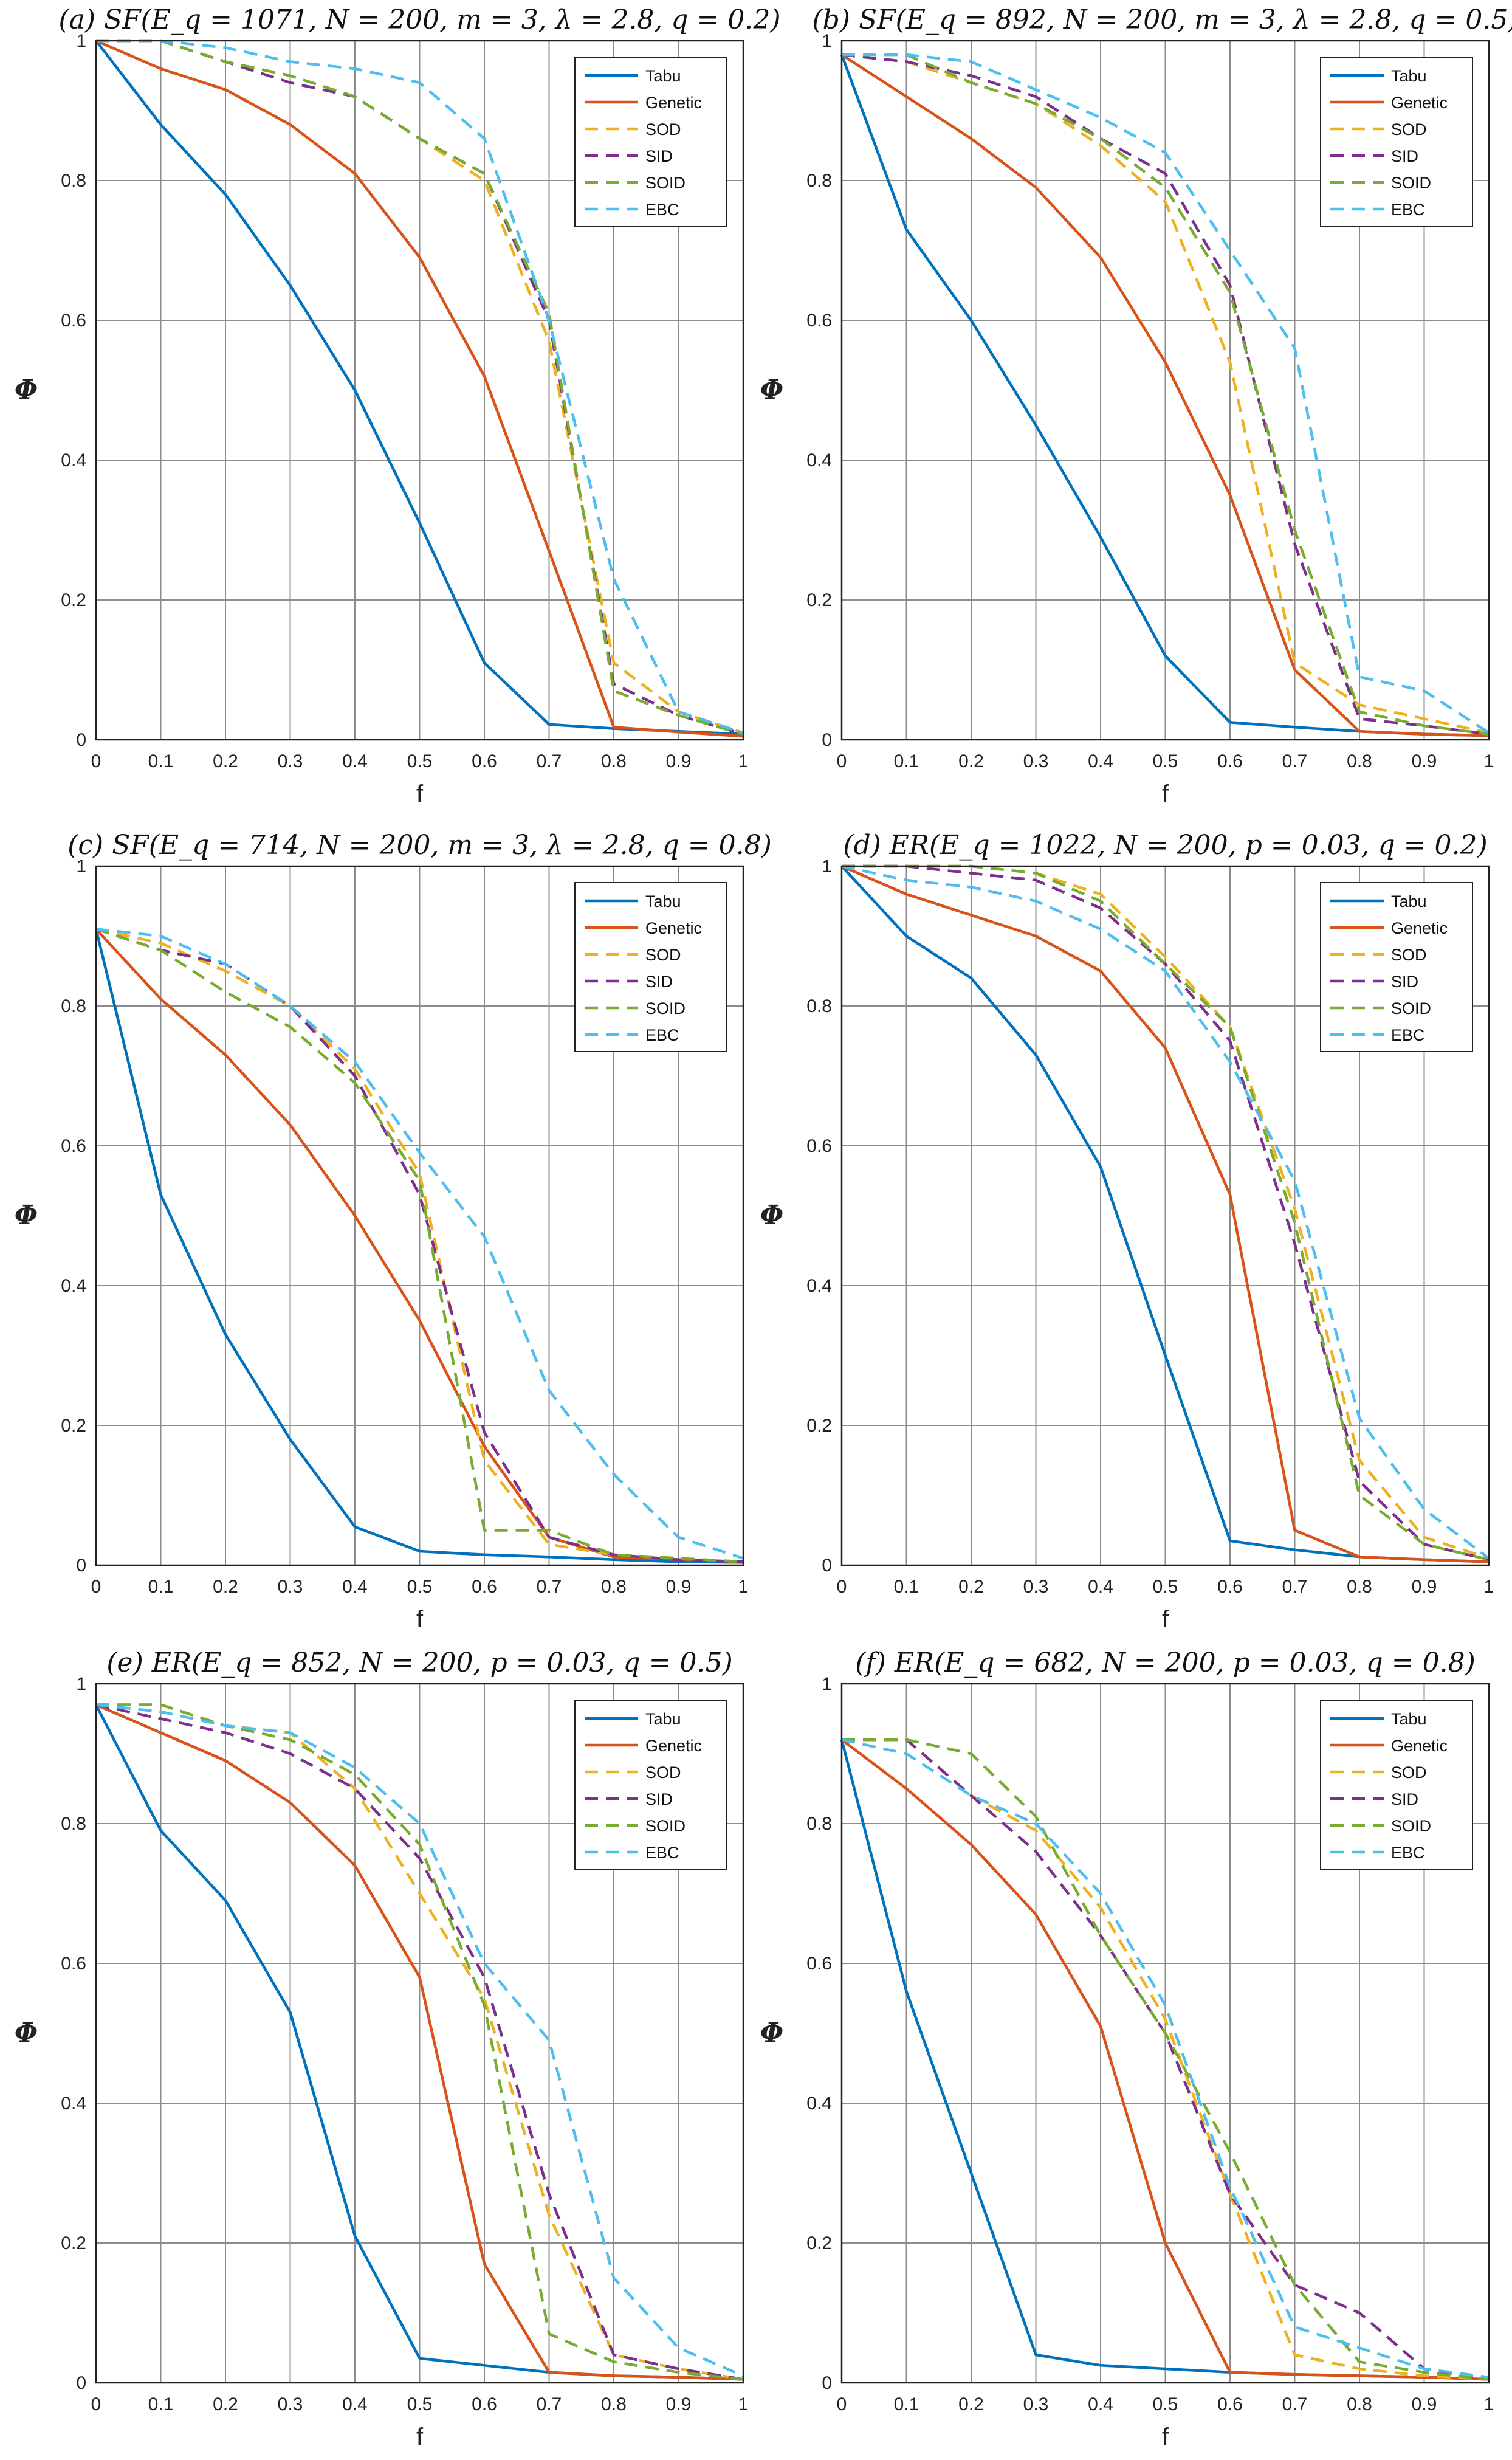 The height and width of the screenshot is (2460, 1512). I want to click on series-line-sod, so click(1166, 394).